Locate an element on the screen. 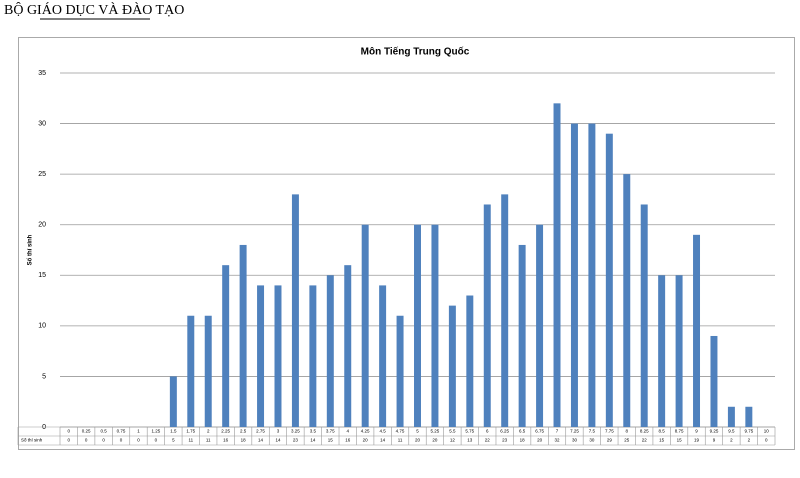 This screenshot has width=800, height=478. x-tick-label: 8.75 is located at coordinates (679, 431).